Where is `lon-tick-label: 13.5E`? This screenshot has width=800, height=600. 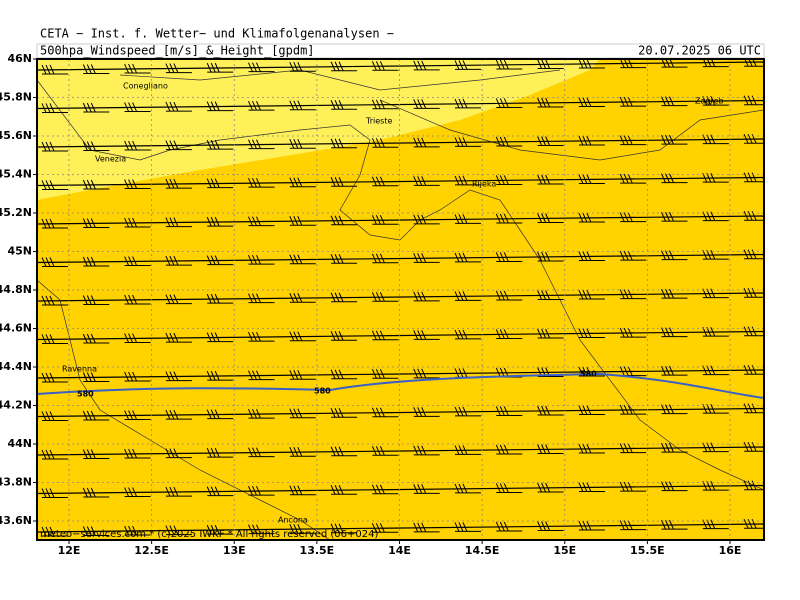
lon-tick-label: 13.5E is located at coordinates (317, 550).